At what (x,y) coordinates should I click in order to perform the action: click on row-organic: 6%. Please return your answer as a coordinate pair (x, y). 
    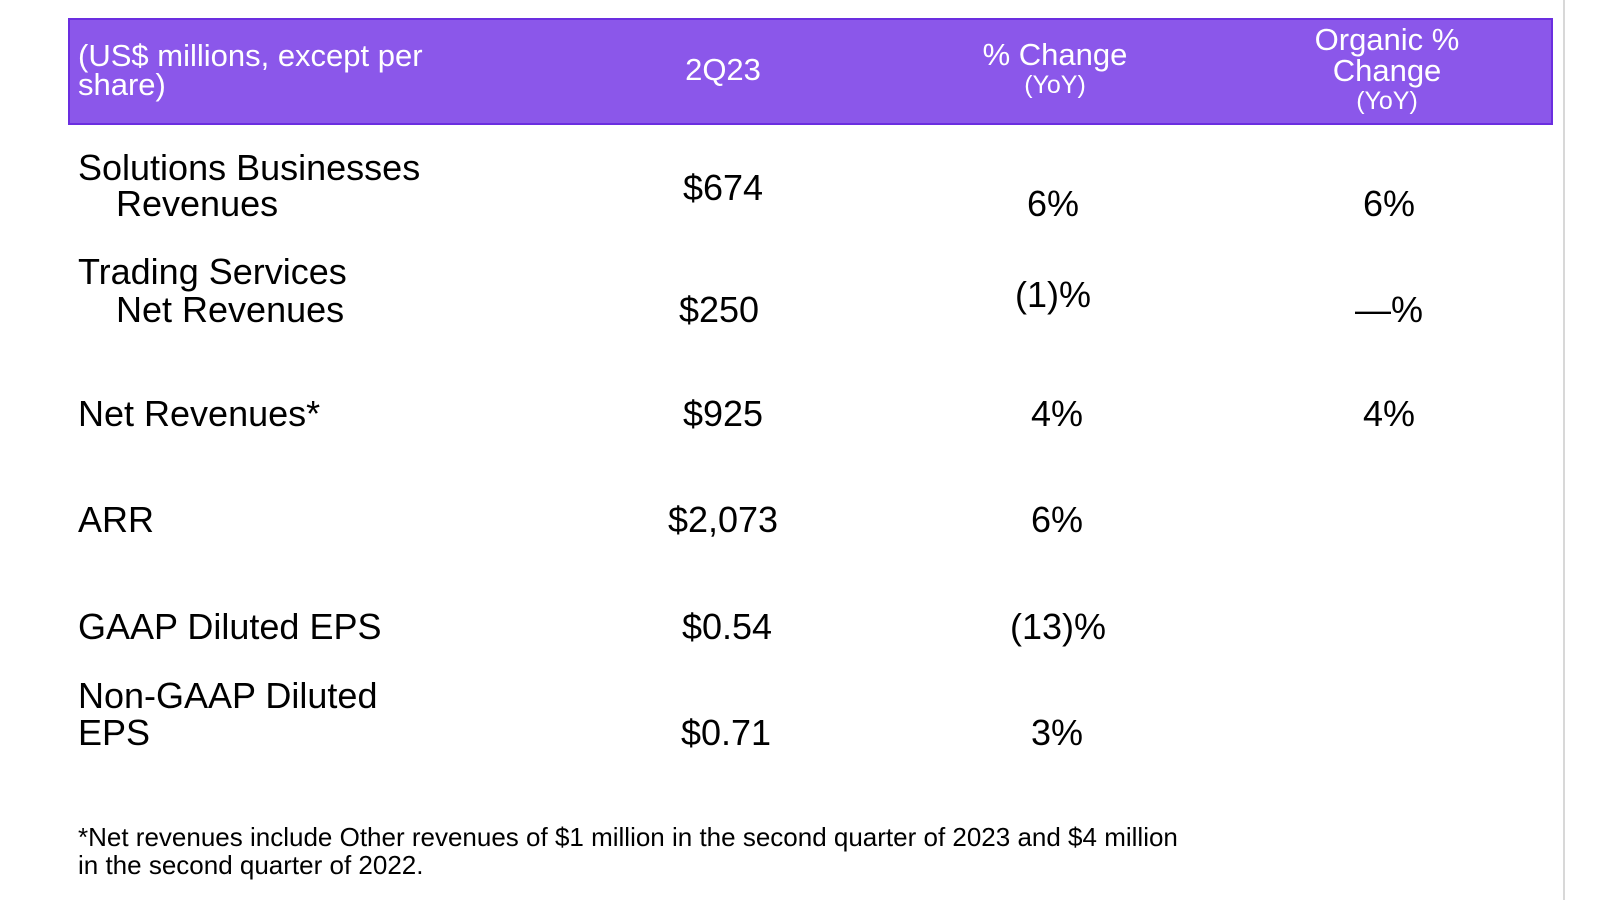
    Looking at the image, I should click on (1389, 203).